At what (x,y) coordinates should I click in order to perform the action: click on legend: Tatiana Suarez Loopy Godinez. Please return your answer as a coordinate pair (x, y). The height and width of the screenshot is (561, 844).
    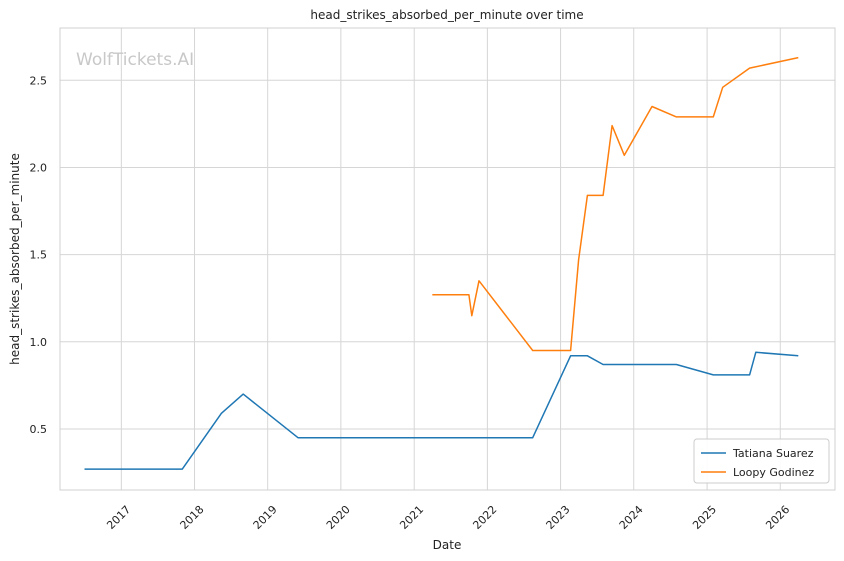
    Looking at the image, I should click on (761, 461).